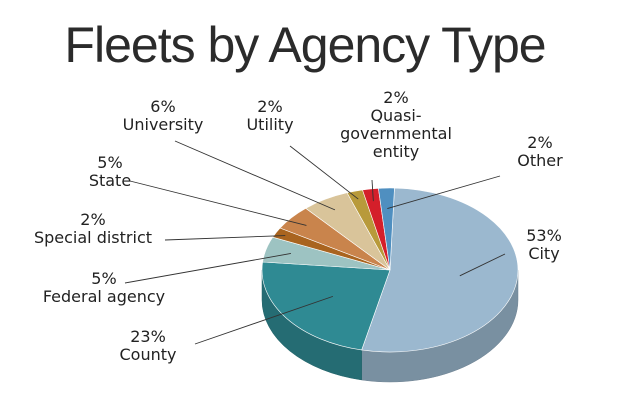 The width and height of the screenshot is (640, 400). Describe the element at coordinates (104, 287) in the screenshot. I see `slice-label-federal-agency: 5% Federal agency` at that location.